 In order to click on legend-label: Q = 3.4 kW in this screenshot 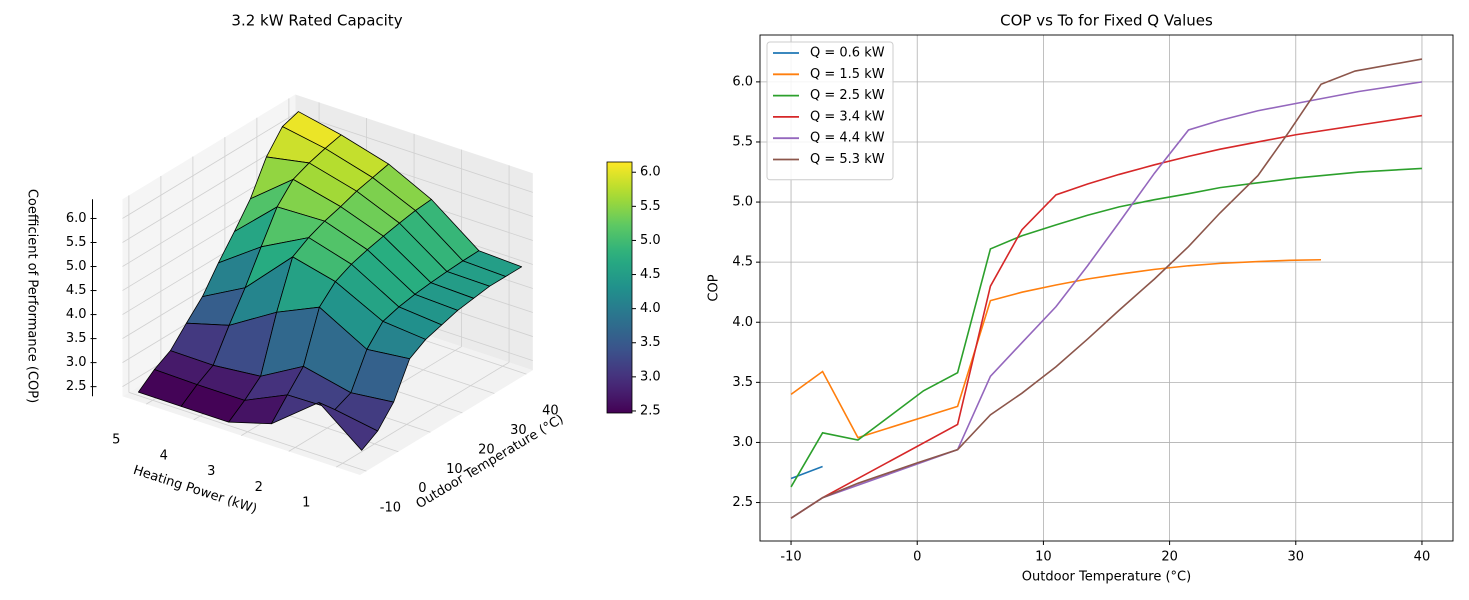, I will do `click(847, 116)`.